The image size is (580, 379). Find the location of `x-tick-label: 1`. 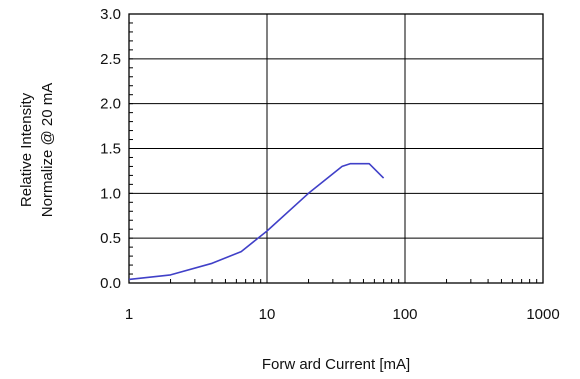

x-tick-label: 1 is located at coordinates (129, 314).